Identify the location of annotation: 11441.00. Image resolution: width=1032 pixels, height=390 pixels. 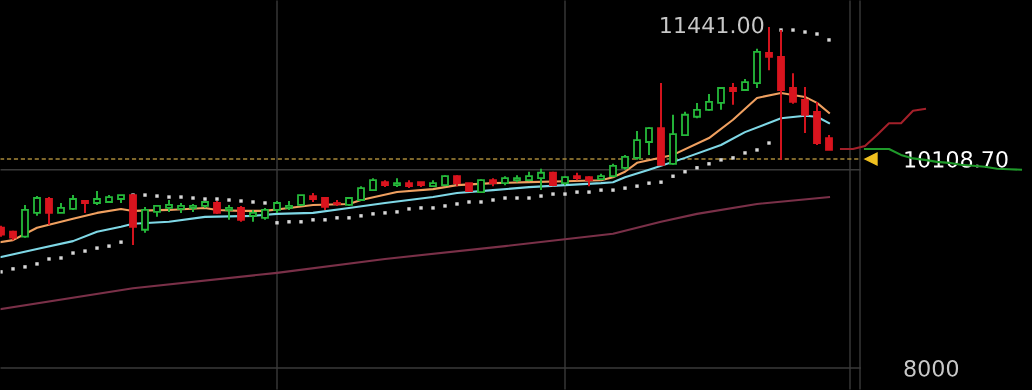
(712, 25).